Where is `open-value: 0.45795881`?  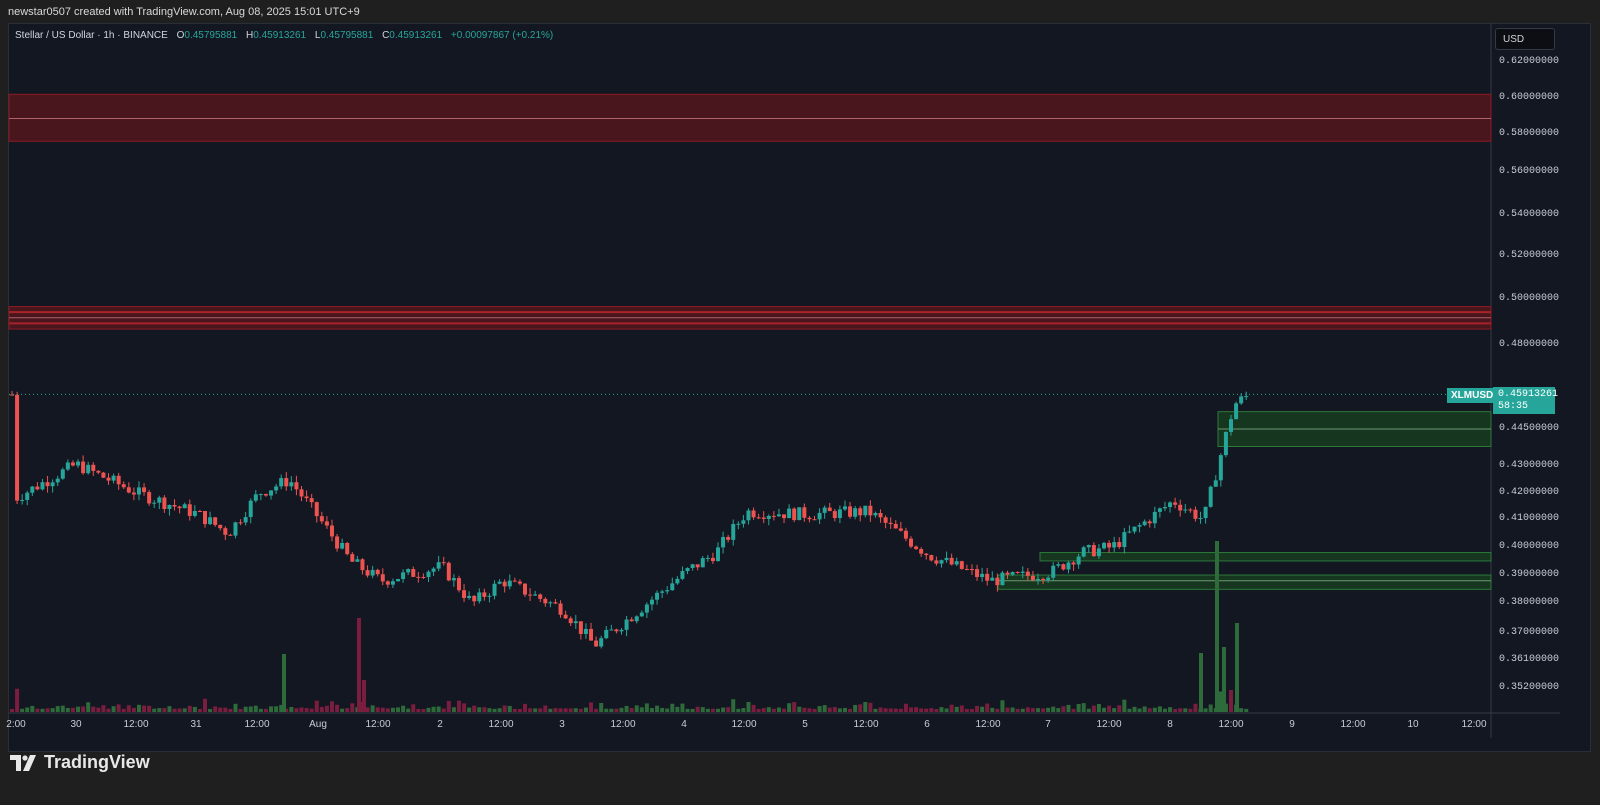
open-value: 0.45795881 is located at coordinates (211, 35).